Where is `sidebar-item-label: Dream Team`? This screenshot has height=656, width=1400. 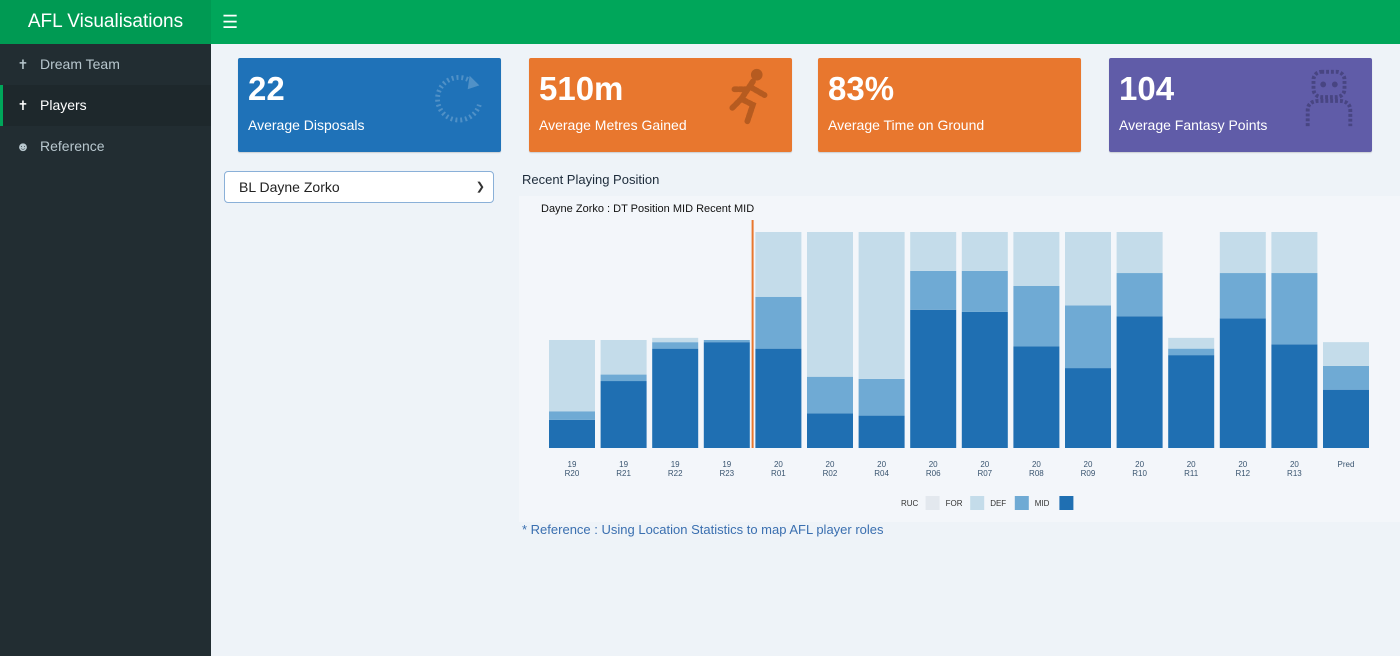
sidebar-item-label: Dream Team is located at coordinates (80, 64).